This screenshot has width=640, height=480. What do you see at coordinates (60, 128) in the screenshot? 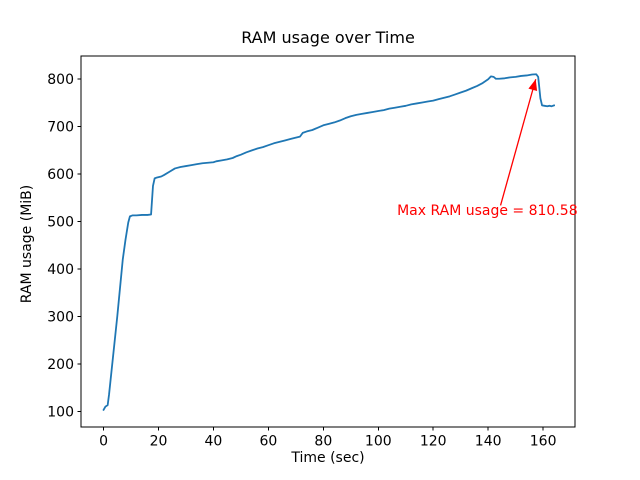
I see `y-tick-label: 700` at bounding box center [60, 128].